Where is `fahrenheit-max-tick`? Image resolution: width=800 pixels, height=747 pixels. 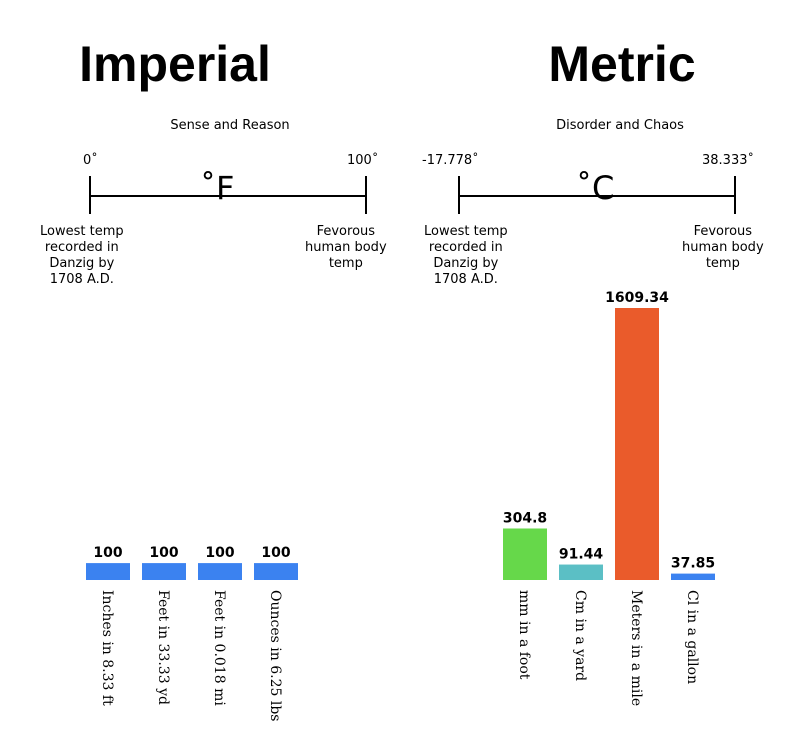 fahrenheit-max-tick is located at coordinates (366, 195).